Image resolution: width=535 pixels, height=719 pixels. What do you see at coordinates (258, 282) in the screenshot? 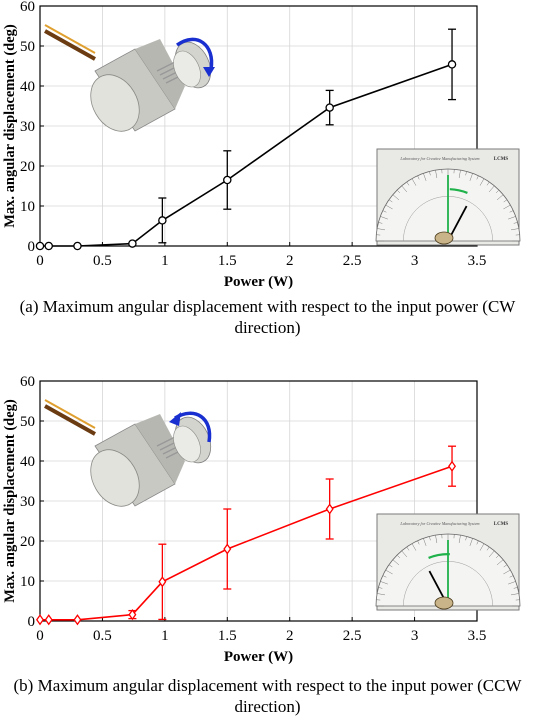
I see `x-axis-label: Power (W)` at bounding box center [258, 282].